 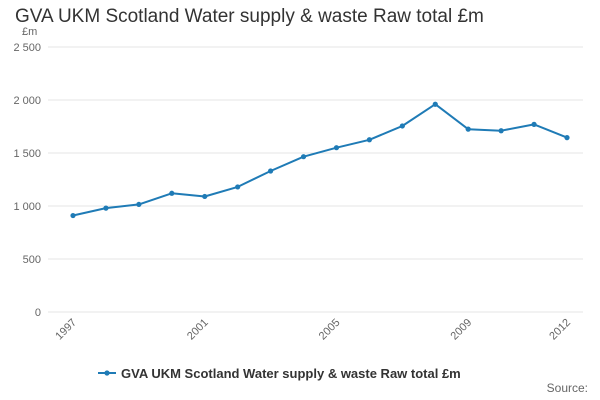 I want to click on x-tick-label: 2009, so click(x=462, y=330).